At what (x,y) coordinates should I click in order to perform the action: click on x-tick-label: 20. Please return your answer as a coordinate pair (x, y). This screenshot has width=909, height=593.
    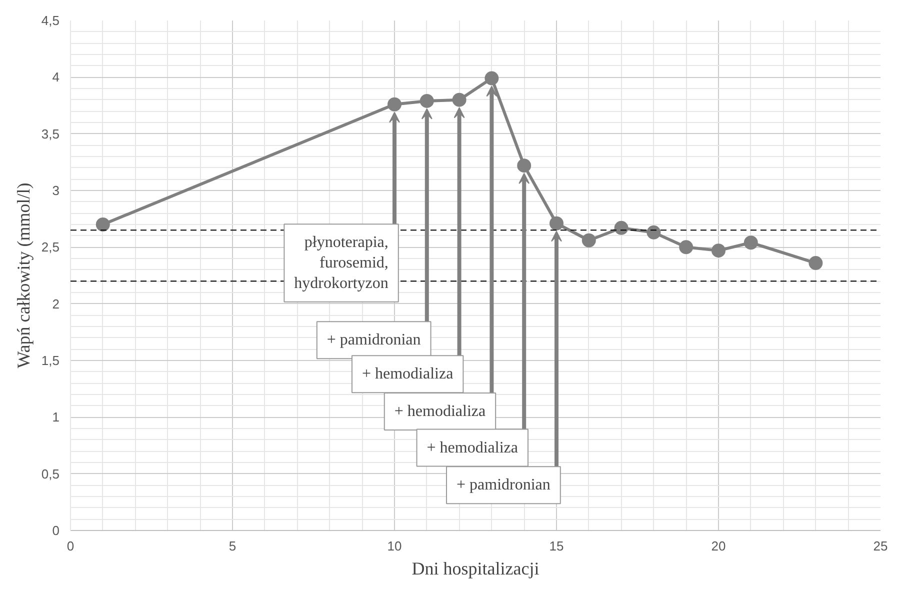
    Looking at the image, I should click on (718, 546).